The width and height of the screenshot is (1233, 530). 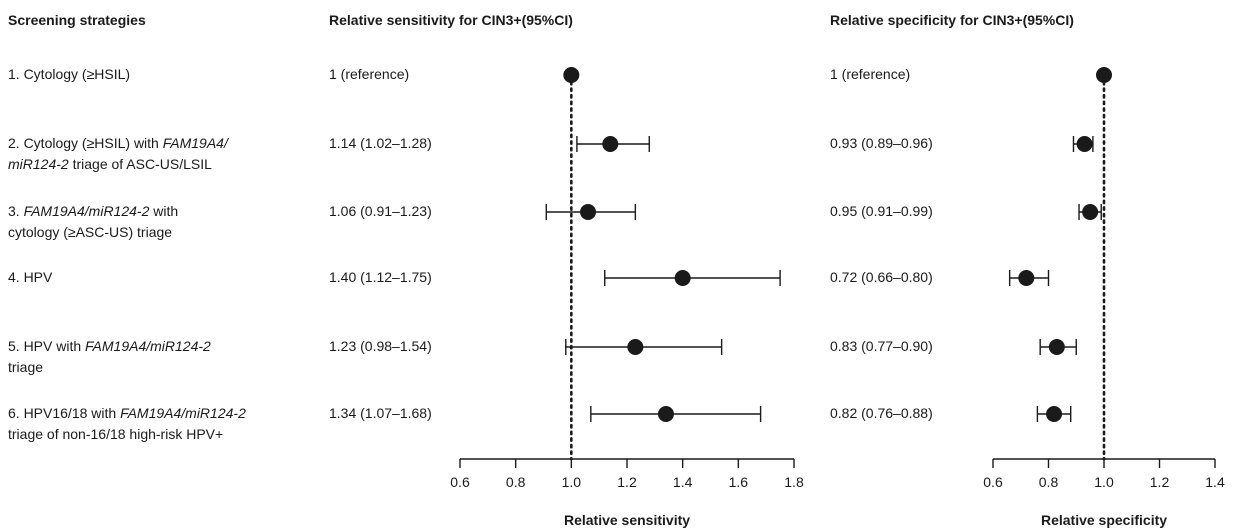 I want to click on header-strategies: Screening strategies, so click(x=77, y=20).